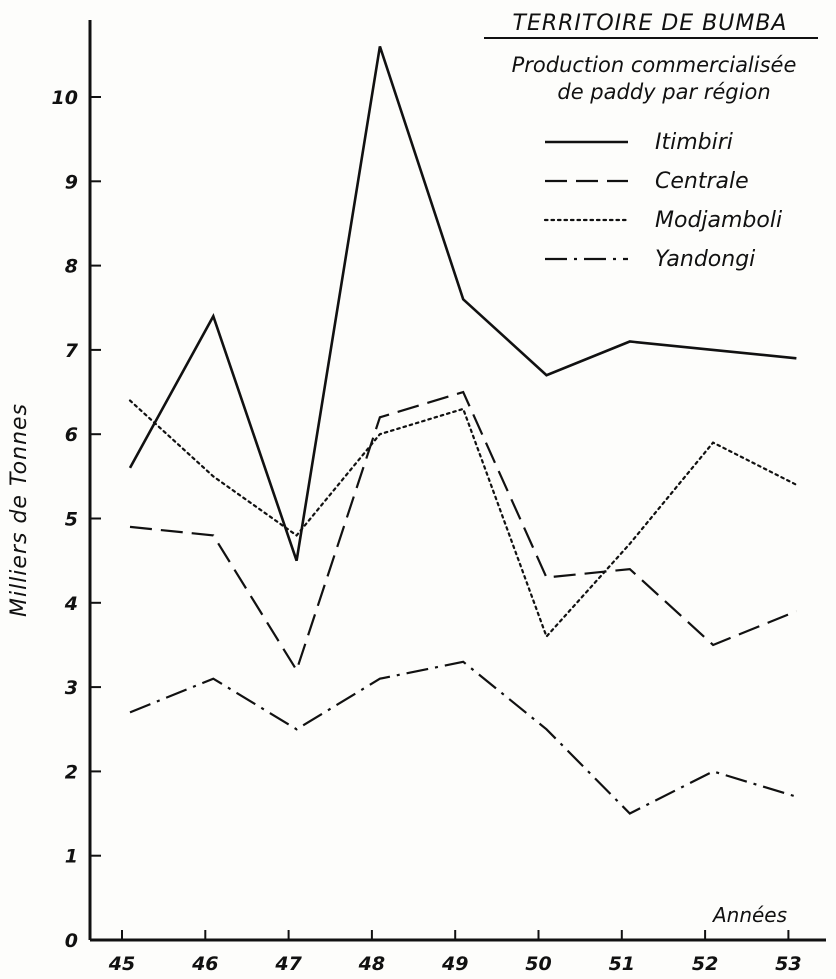 This screenshot has width=836, height=979. Describe the element at coordinates (71, 520) in the screenshot. I see `y-tick-label: 5` at that location.